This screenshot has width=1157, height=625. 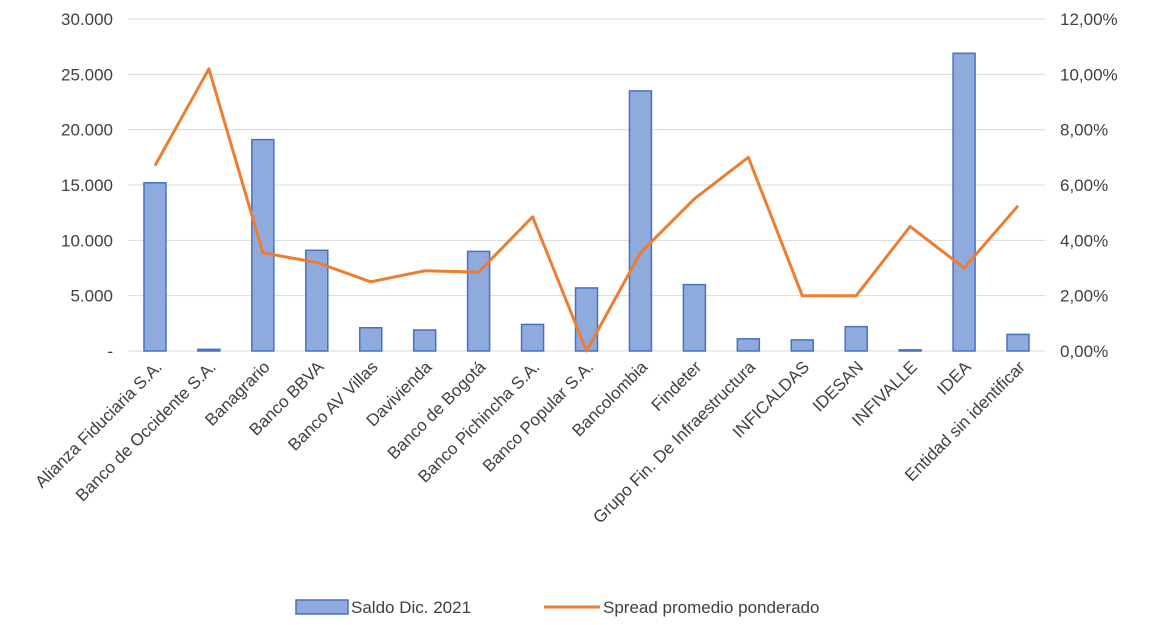 I want to click on left-tick-label: 20.000, so click(x=87, y=130).